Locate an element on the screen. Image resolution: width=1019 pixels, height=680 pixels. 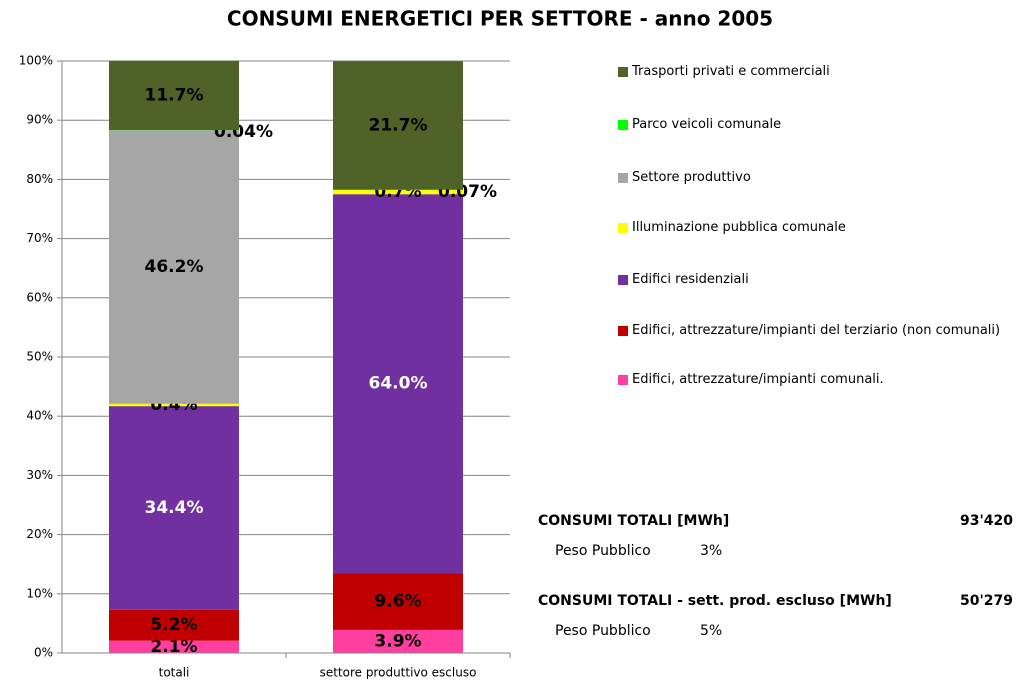
data-label: 5.2% is located at coordinates (173, 625).